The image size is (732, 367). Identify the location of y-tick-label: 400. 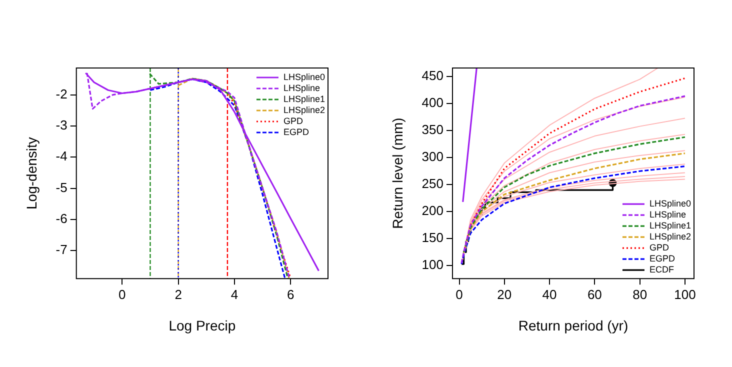
(433, 102).